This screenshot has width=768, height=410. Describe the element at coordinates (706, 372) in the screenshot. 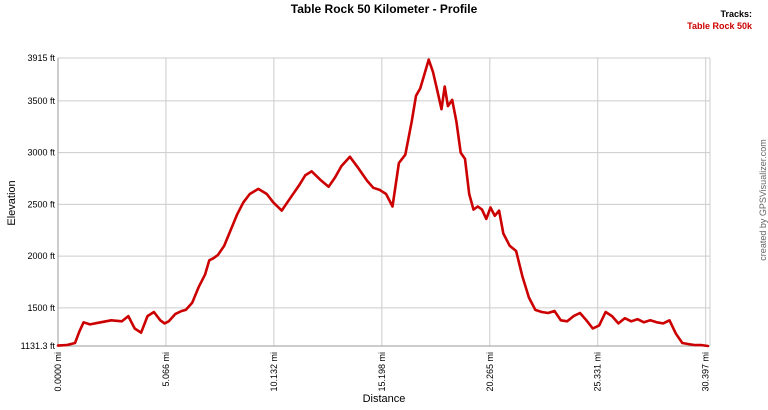

I see `x-tick-label: 30.397 mi` at that location.